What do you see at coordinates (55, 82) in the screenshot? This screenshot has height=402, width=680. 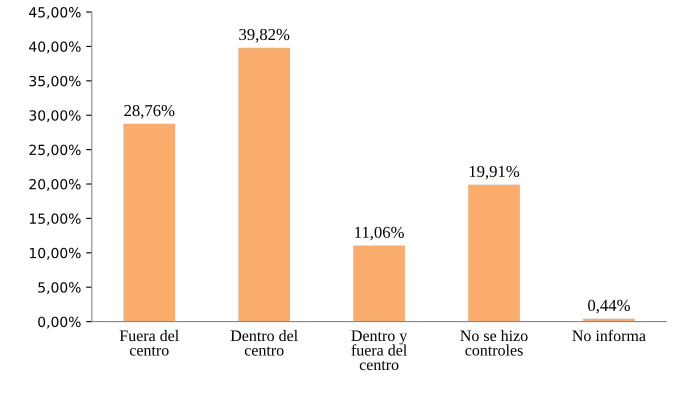 I see `y-tick-label: 35,00%` at bounding box center [55, 82].